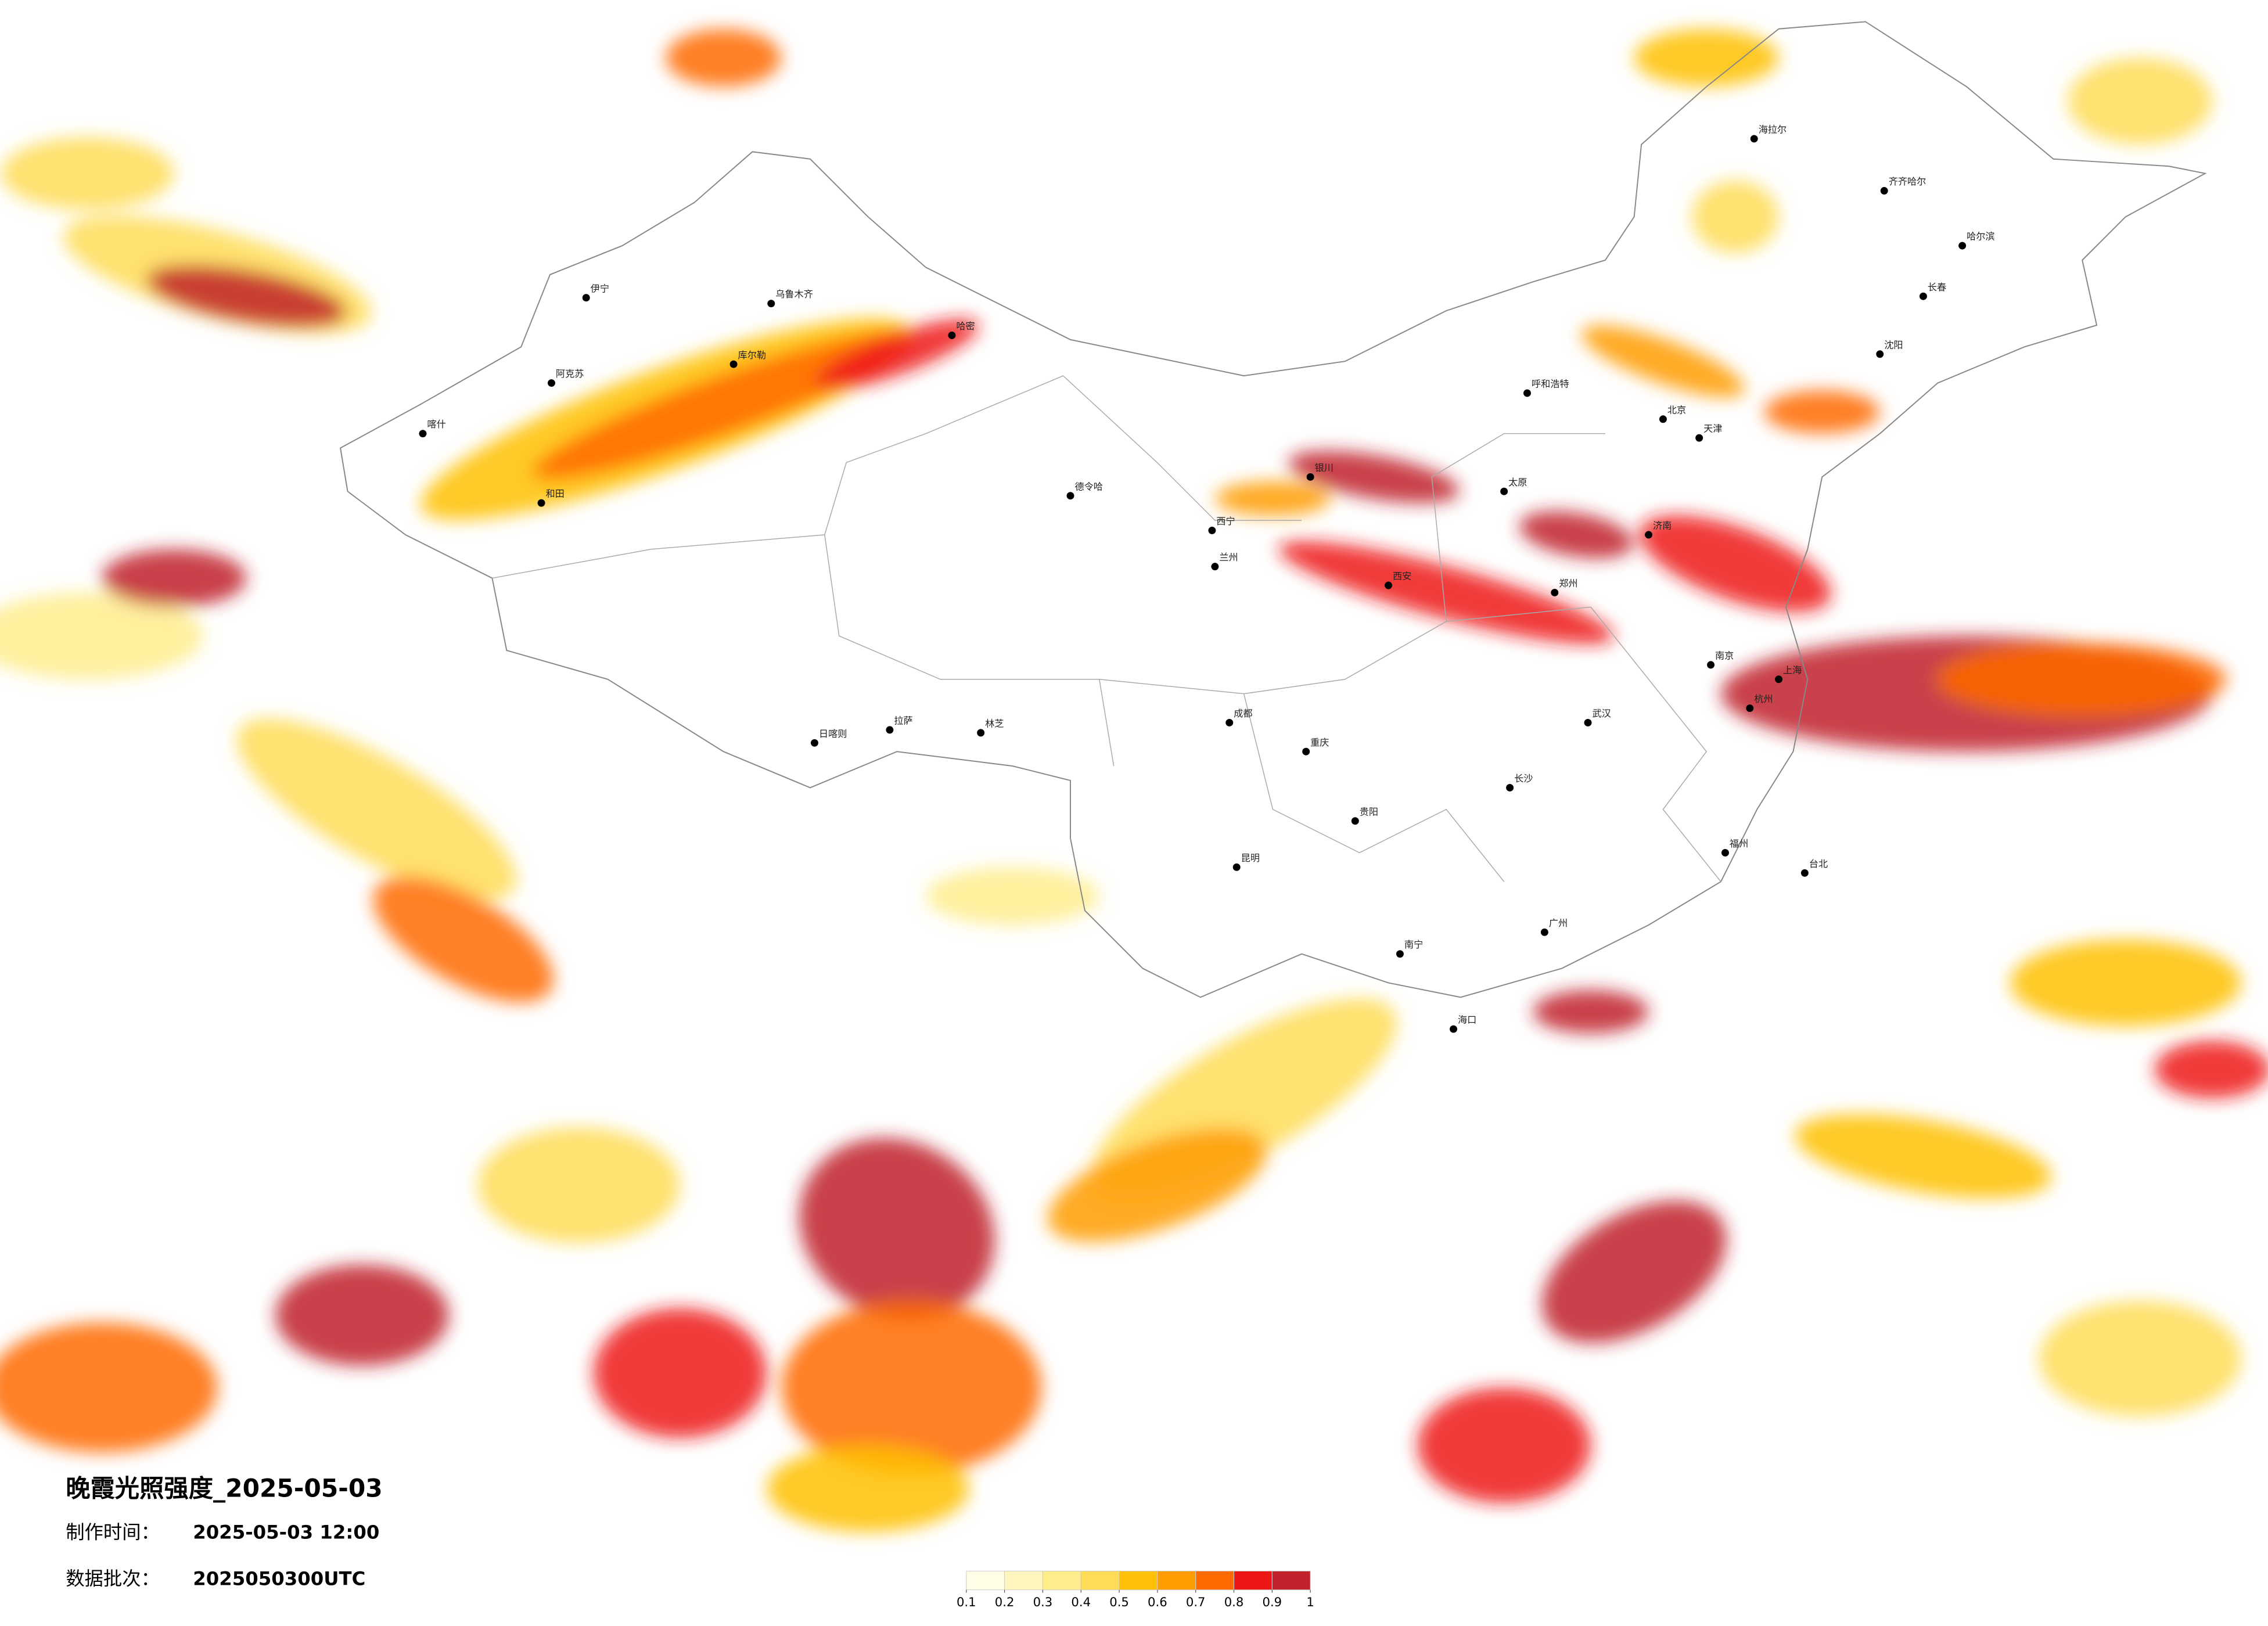  Describe the element at coordinates (1119, 1602) in the screenshot. I see `legend-tick-label: 0.5` at that location.